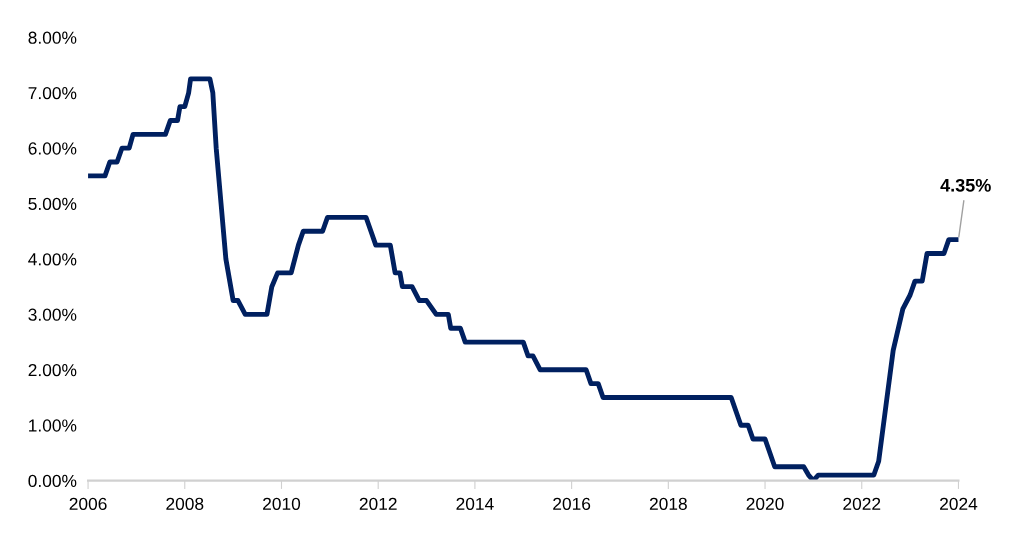 This screenshot has height=534, width=1024. Describe the element at coordinates (52, 259) in the screenshot. I see `y-tick-label: 4.00%` at that location.